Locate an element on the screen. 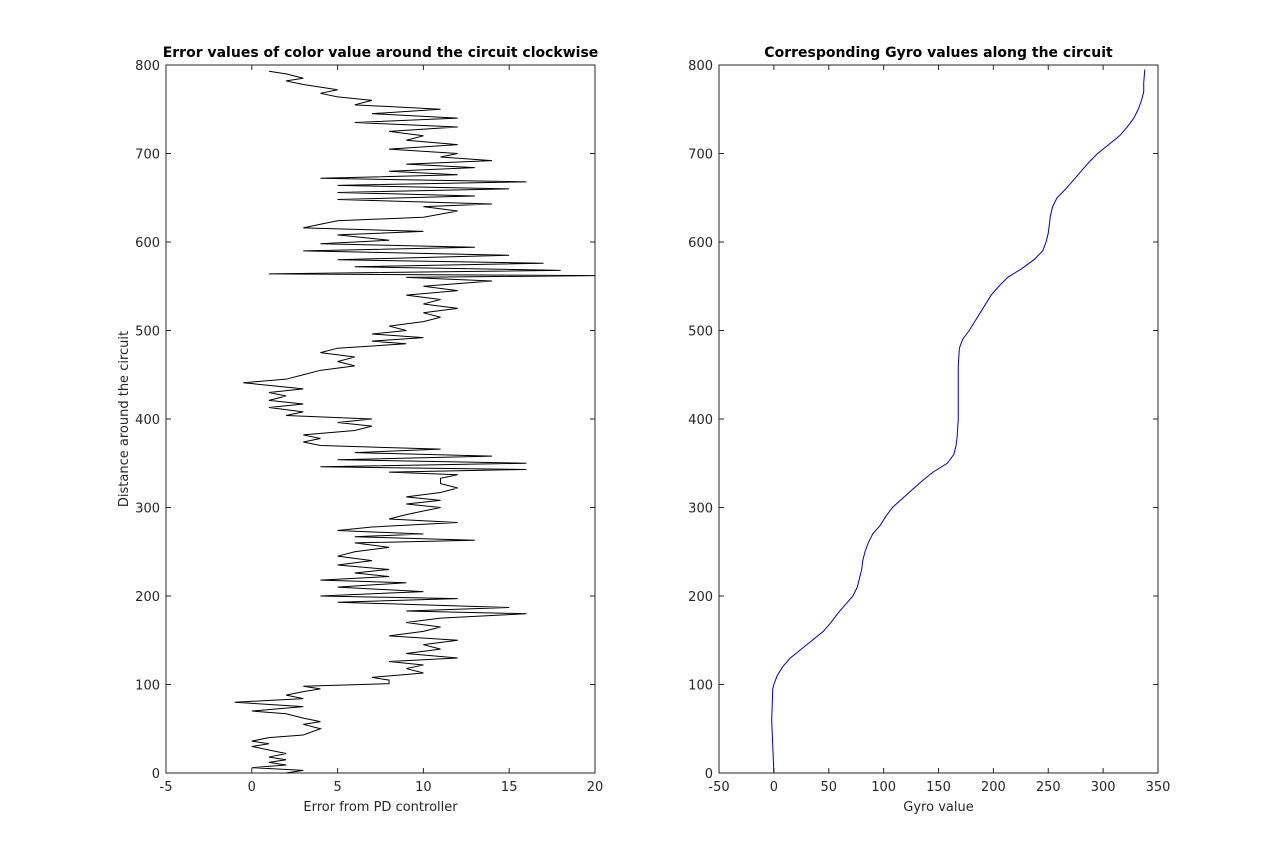  x-tick-label: 150 is located at coordinates (938, 787).